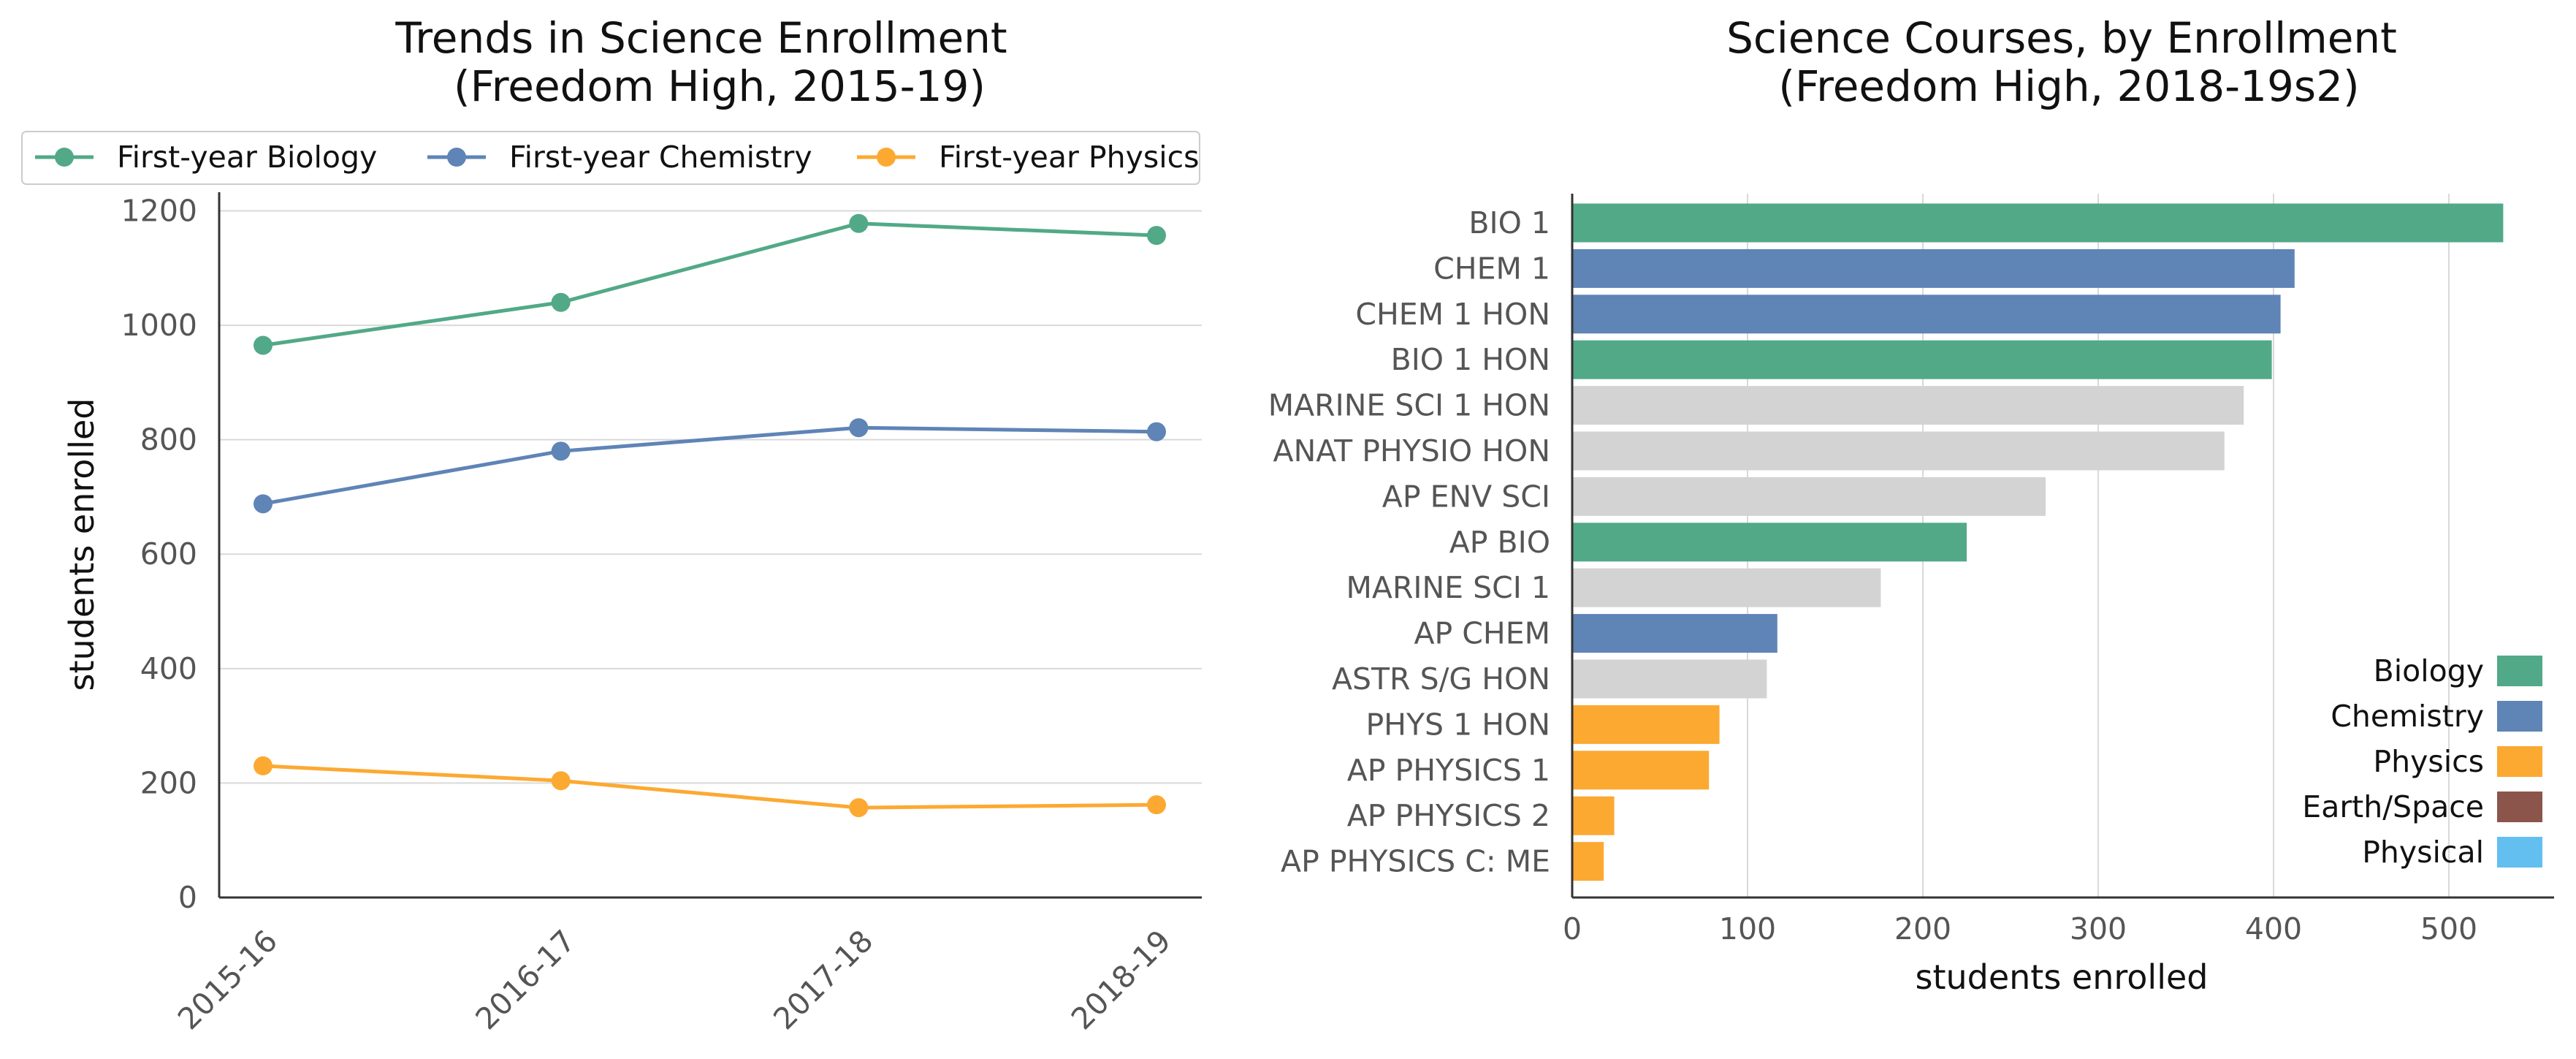 This screenshot has height=1059, width=2576. What do you see at coordinates (1466, 496) in the screenshot?
I see `bar-chart-y-tick-label: AP ENV SCI` at bounding box center [1466, 496].